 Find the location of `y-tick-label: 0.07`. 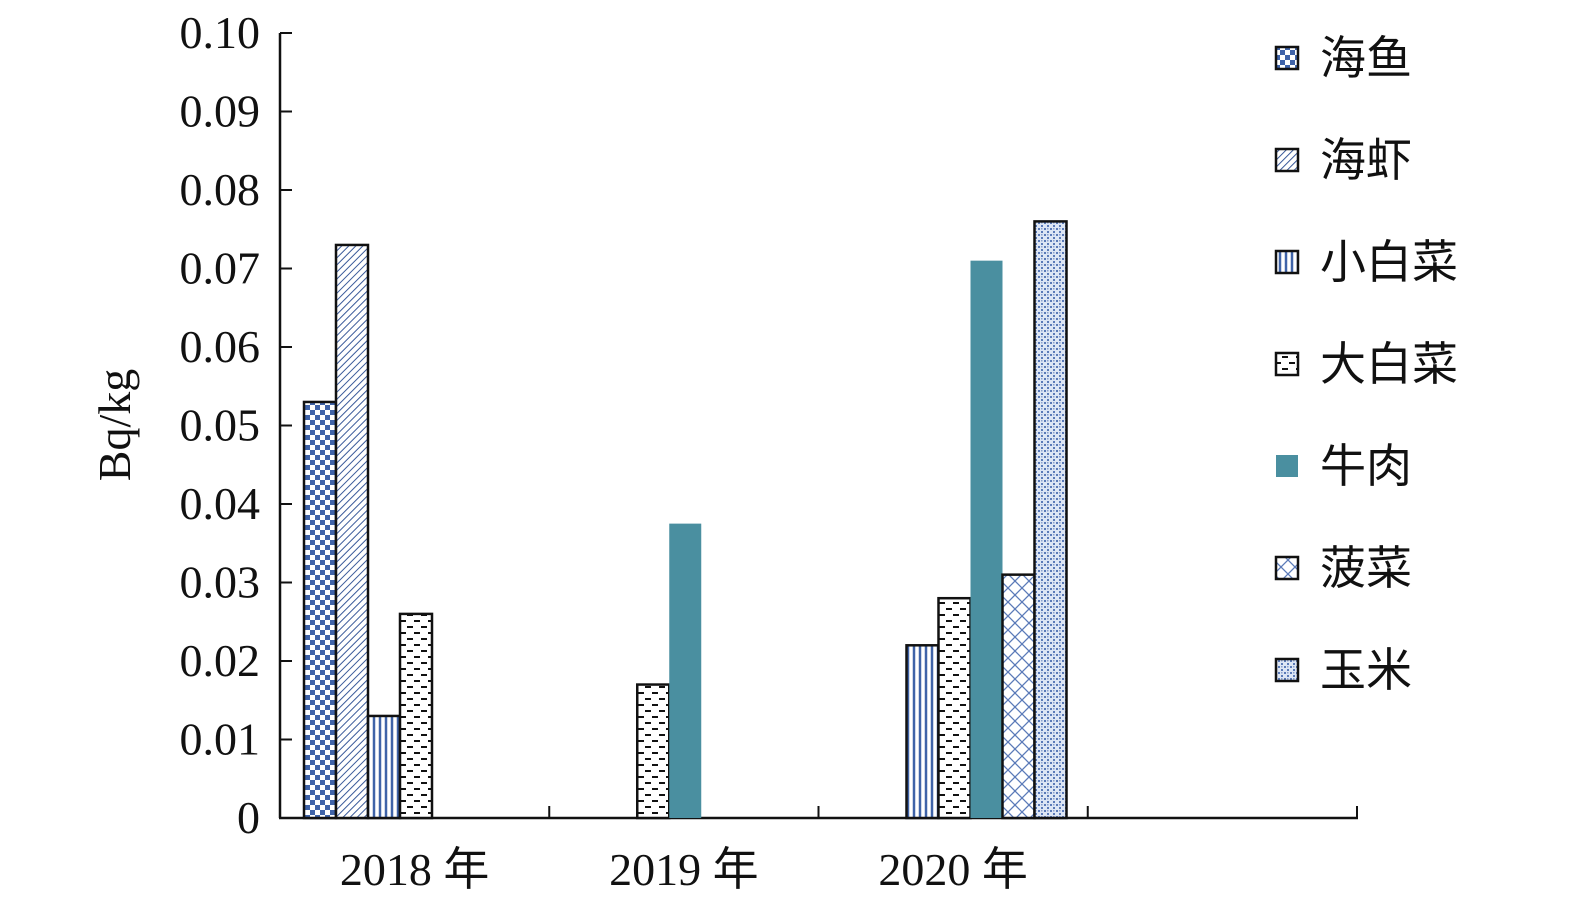

y-tick-label: 0.07 is located at coordinates (220, 268).